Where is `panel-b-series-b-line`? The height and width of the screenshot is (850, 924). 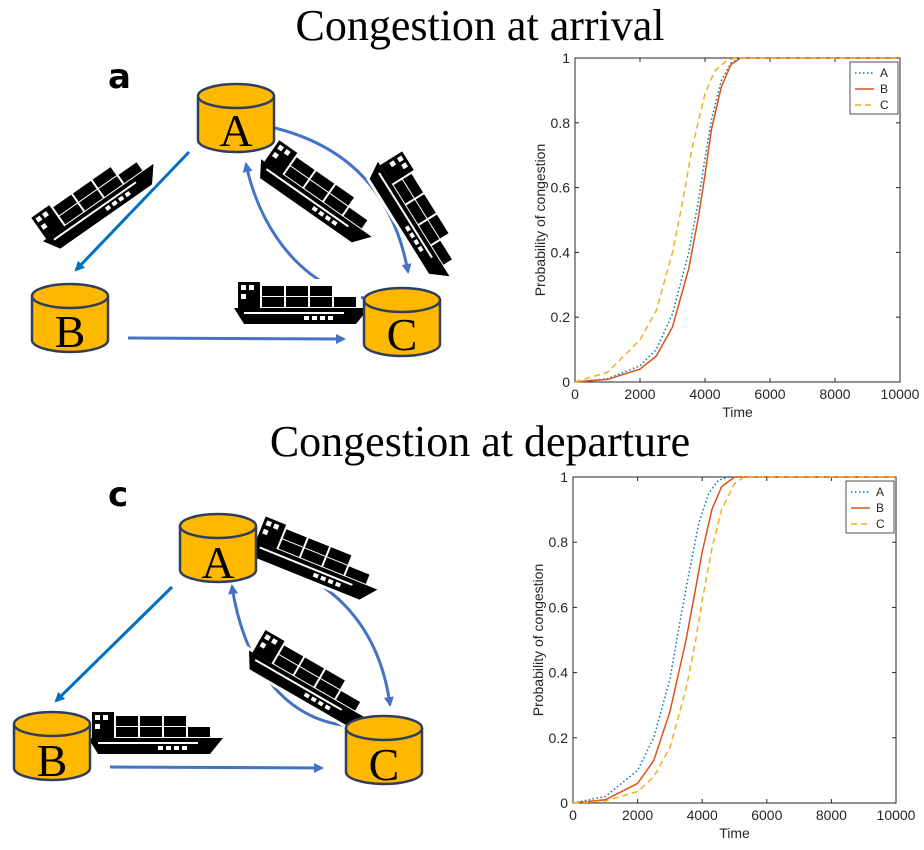 panel-b-series-b-line is located at coordinates (737, 220).